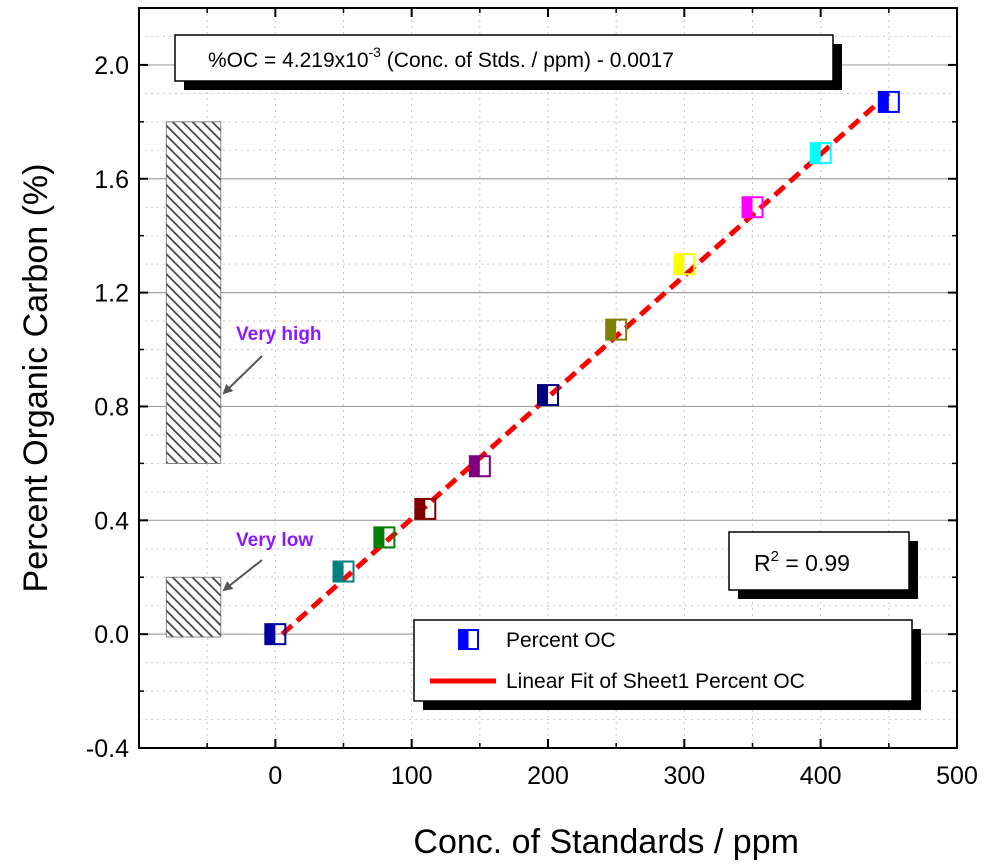  What do you see at coordinates (527, 60) in the screenshot?
I see `equation-suffix: (Conc. of Stds. / ppm) - 0.0017` at bounding box center [527, 60].